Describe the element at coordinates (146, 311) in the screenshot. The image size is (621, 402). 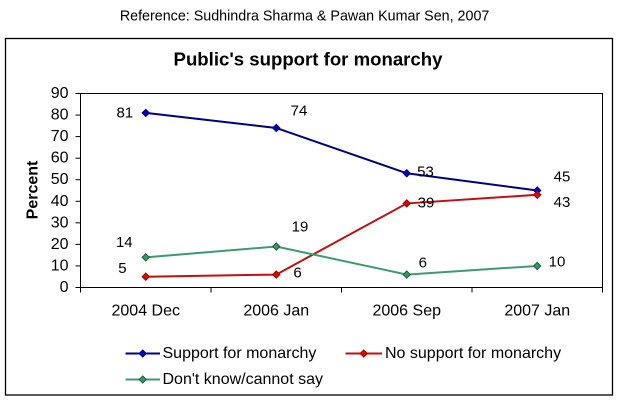
I see `svg-text: 2004 Dec` at that location.